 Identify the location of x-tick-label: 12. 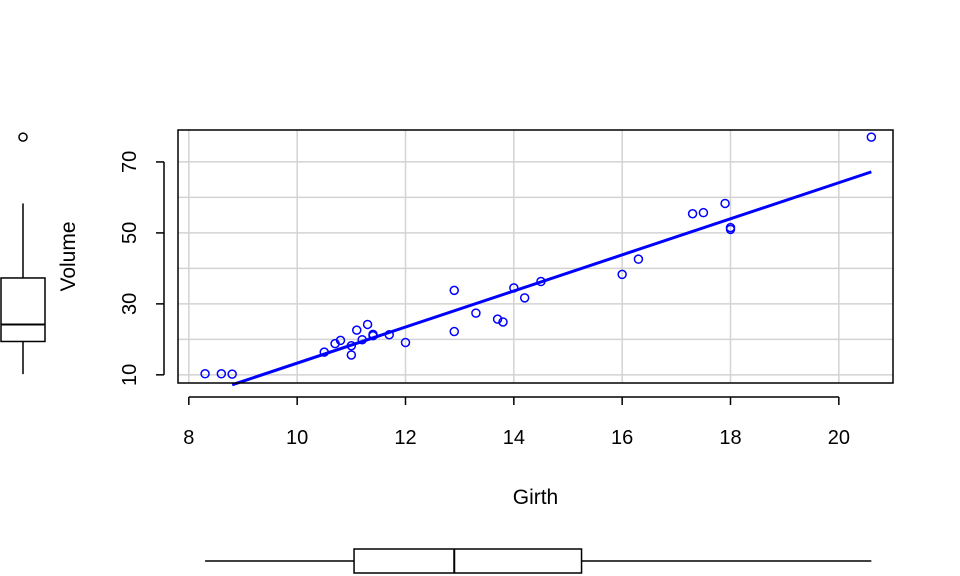
(405, 438).